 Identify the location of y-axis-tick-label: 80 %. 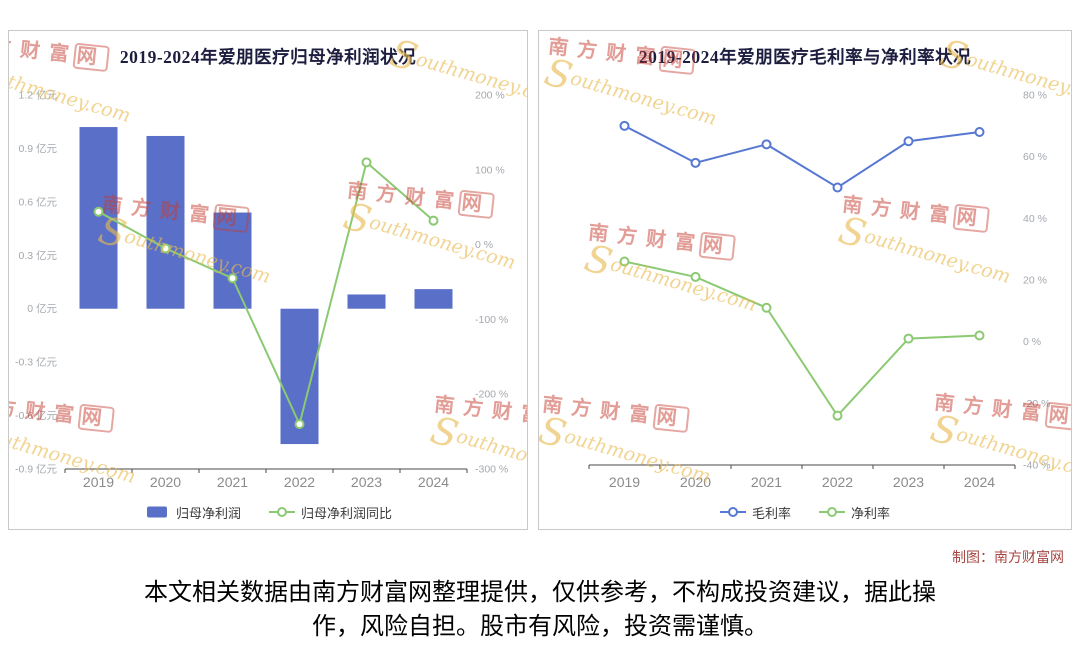
(1035, 96).